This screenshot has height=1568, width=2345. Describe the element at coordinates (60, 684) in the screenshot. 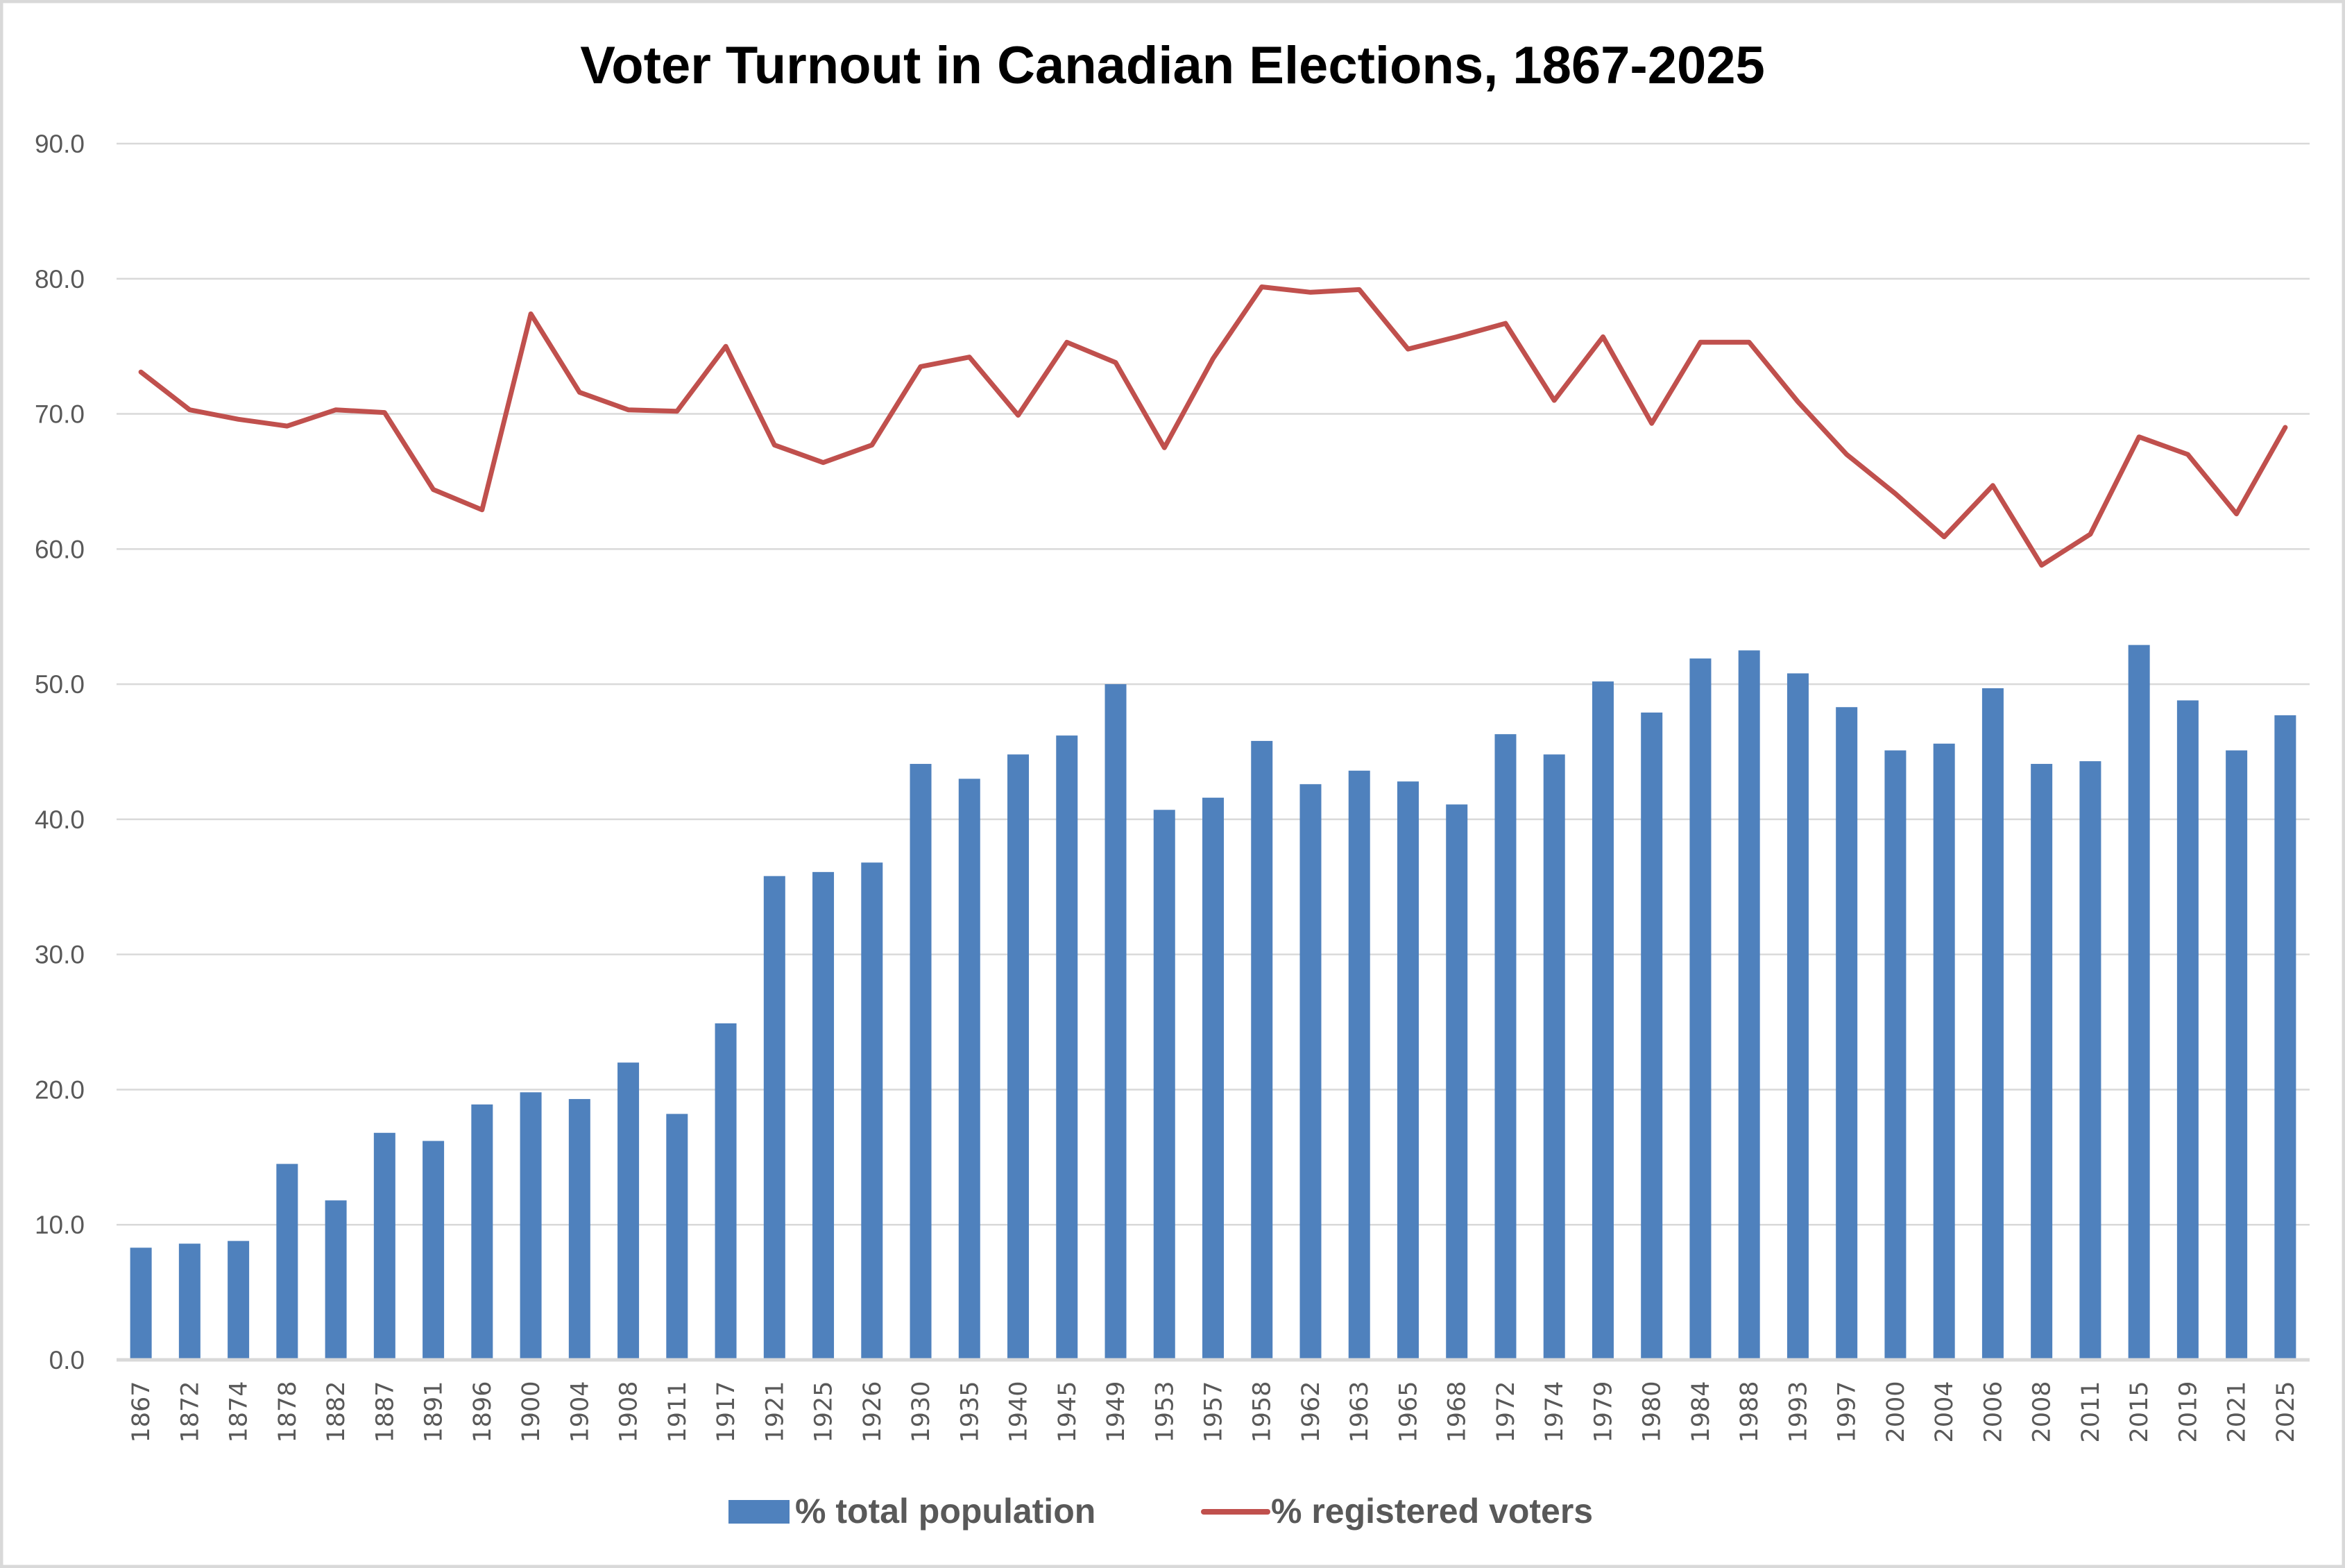

I see `y-tick-label: 50.0` at that location.